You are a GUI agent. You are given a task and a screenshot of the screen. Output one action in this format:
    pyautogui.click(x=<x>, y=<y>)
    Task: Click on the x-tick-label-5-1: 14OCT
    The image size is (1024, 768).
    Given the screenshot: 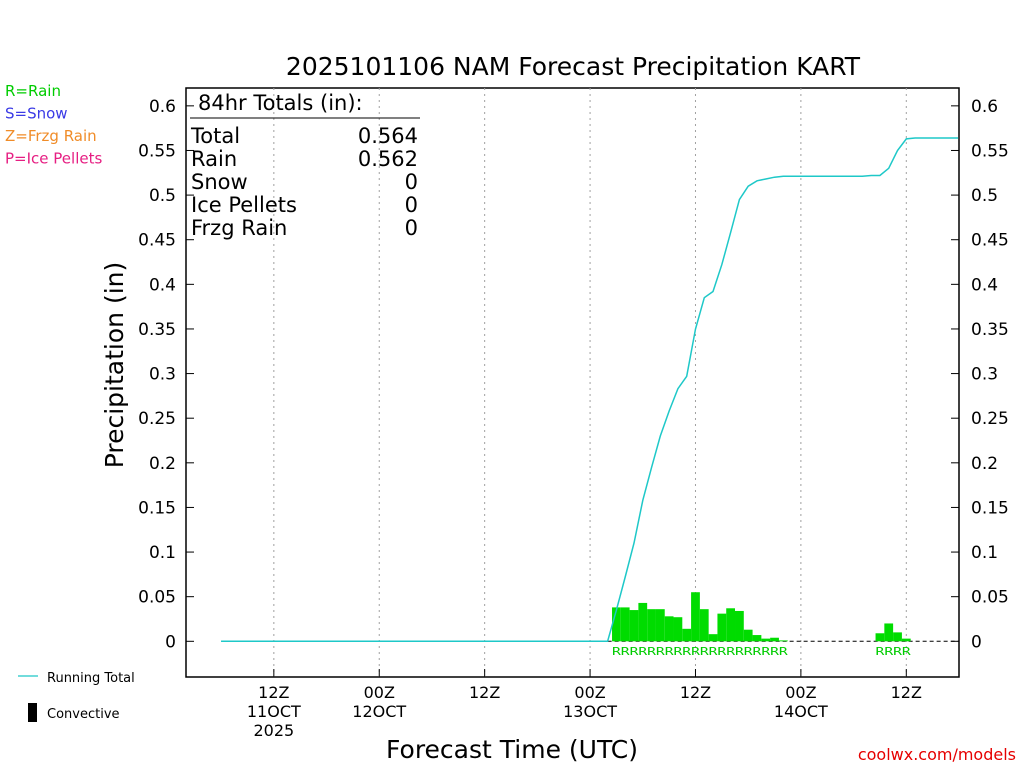 What is the action you would take?
    pyautogui.click(x=801, y=711)
    